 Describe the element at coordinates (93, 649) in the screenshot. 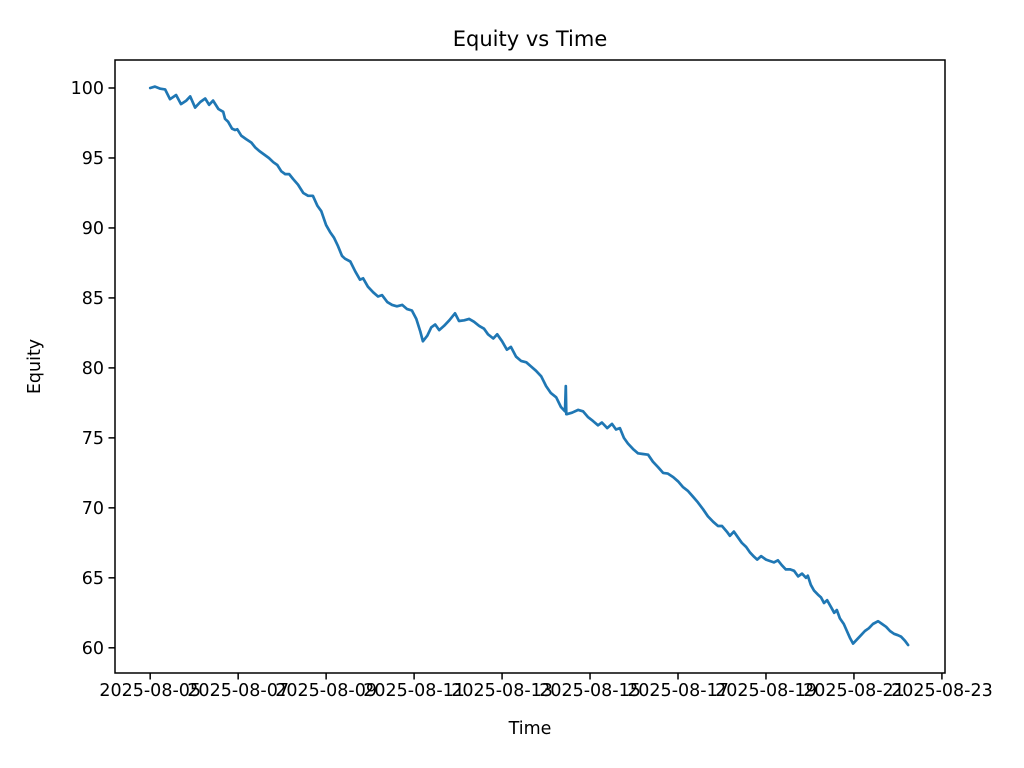

I see `y-tick-label: 60` at that location.